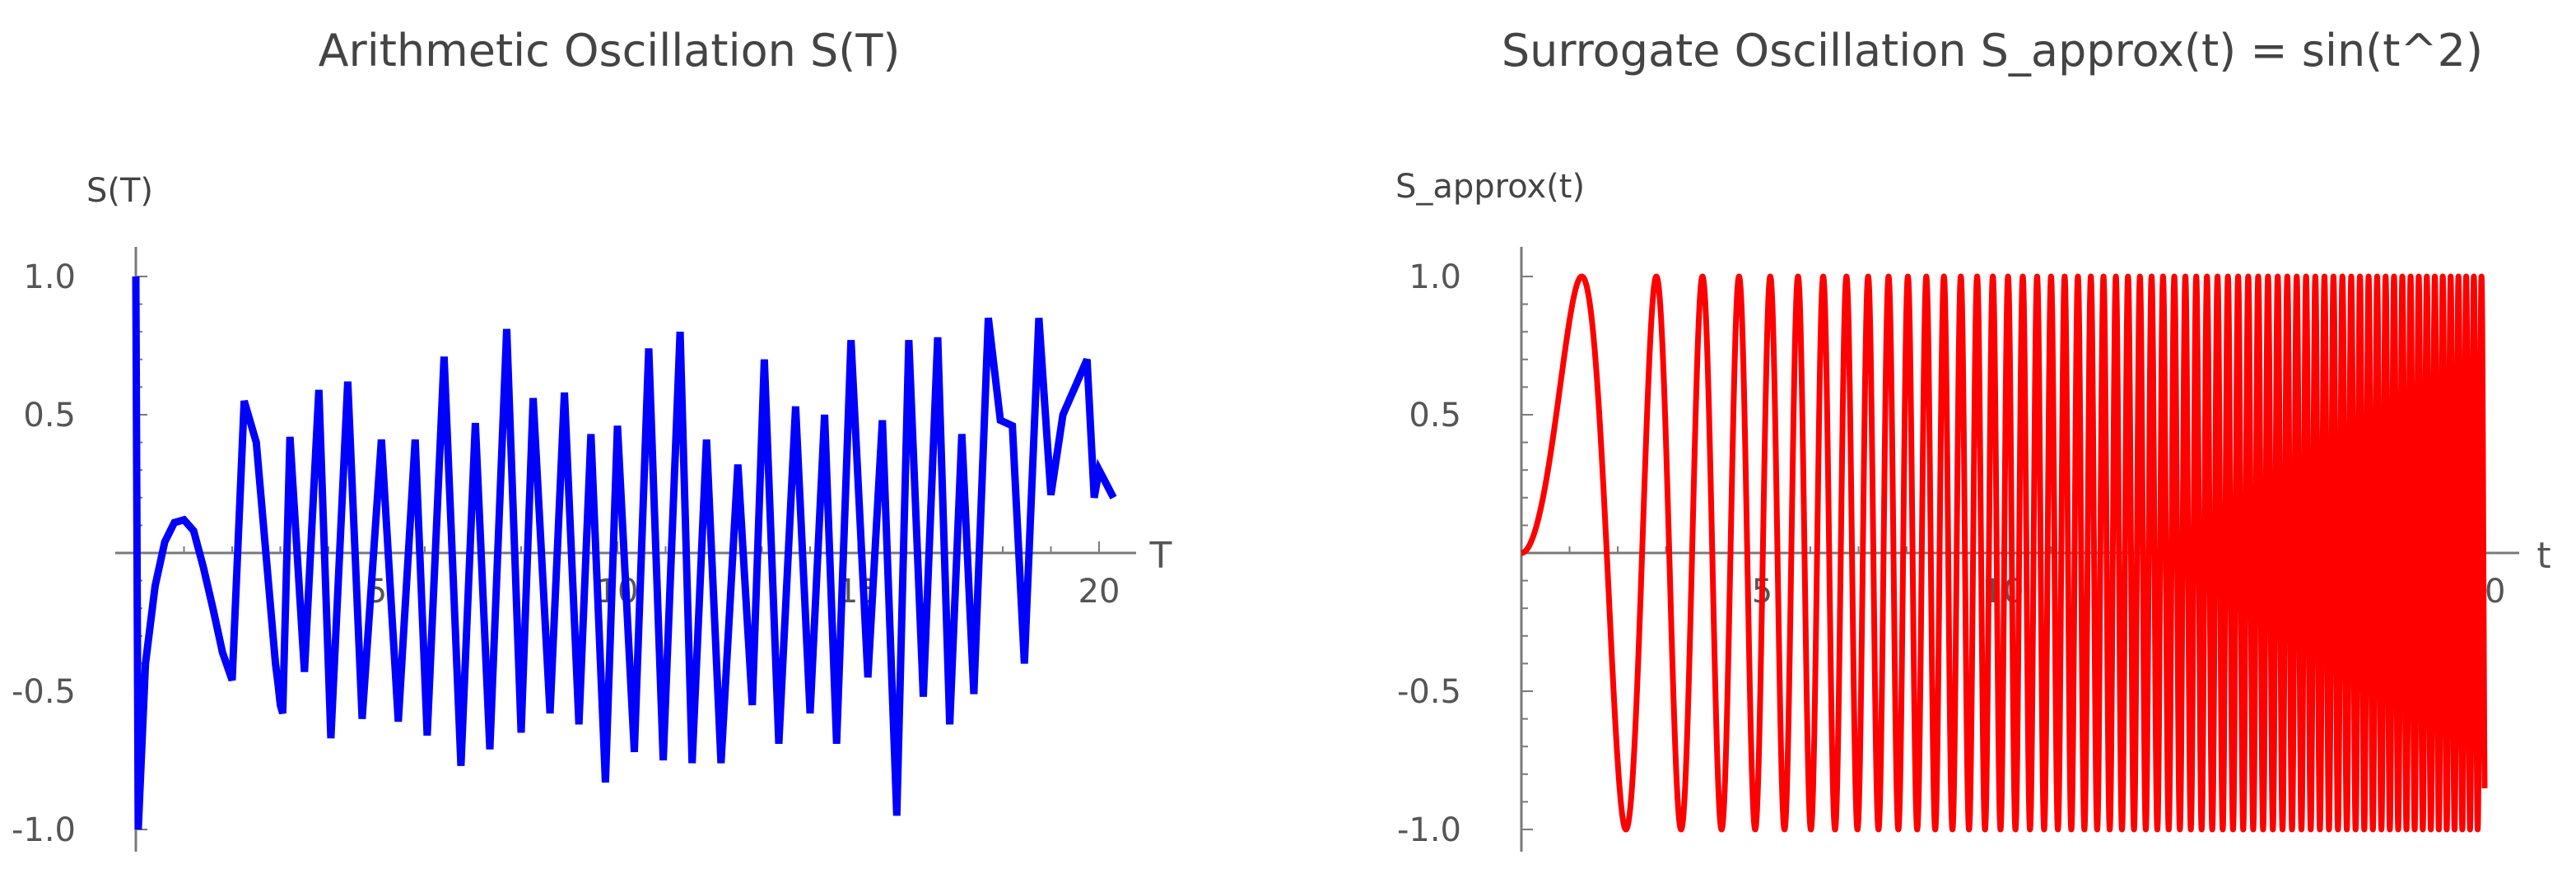 The image size is (2576, 892). What do you see at coordinates (119, 191) in the screenshot?
I see `y-axis-label: S(T)` at bounding box center [119, 191].